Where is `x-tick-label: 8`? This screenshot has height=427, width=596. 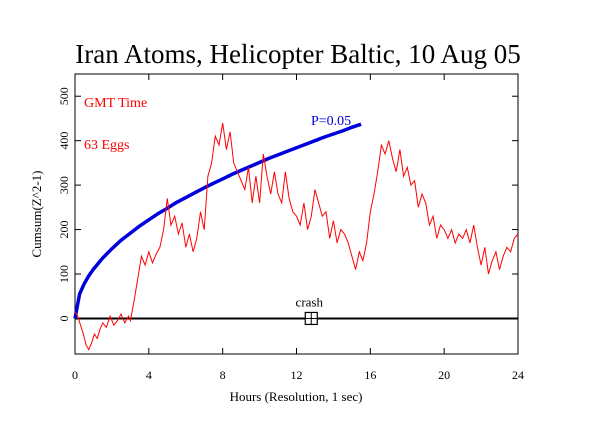 x-tick-label: 8 is located at coordinates (223, 375).